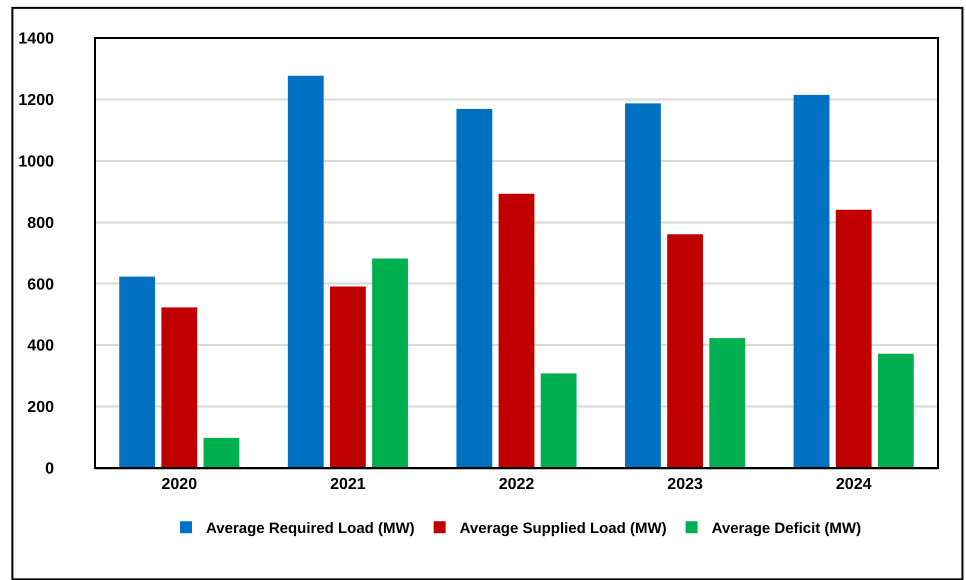 The height and width of the screenshot is (580, 966). Describe the element at coordinates (36, 39) in the screenshot. I see `y-tick-label: 1400` at that location.